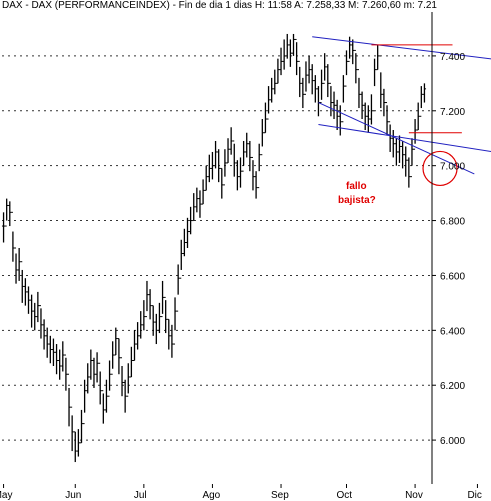 The height and width of the screenshot is (501, 491). What do you see at coordinates (140, 495) in the screenshot?
I see `x-tick-label: Jul` at bounding box center [140, 495].